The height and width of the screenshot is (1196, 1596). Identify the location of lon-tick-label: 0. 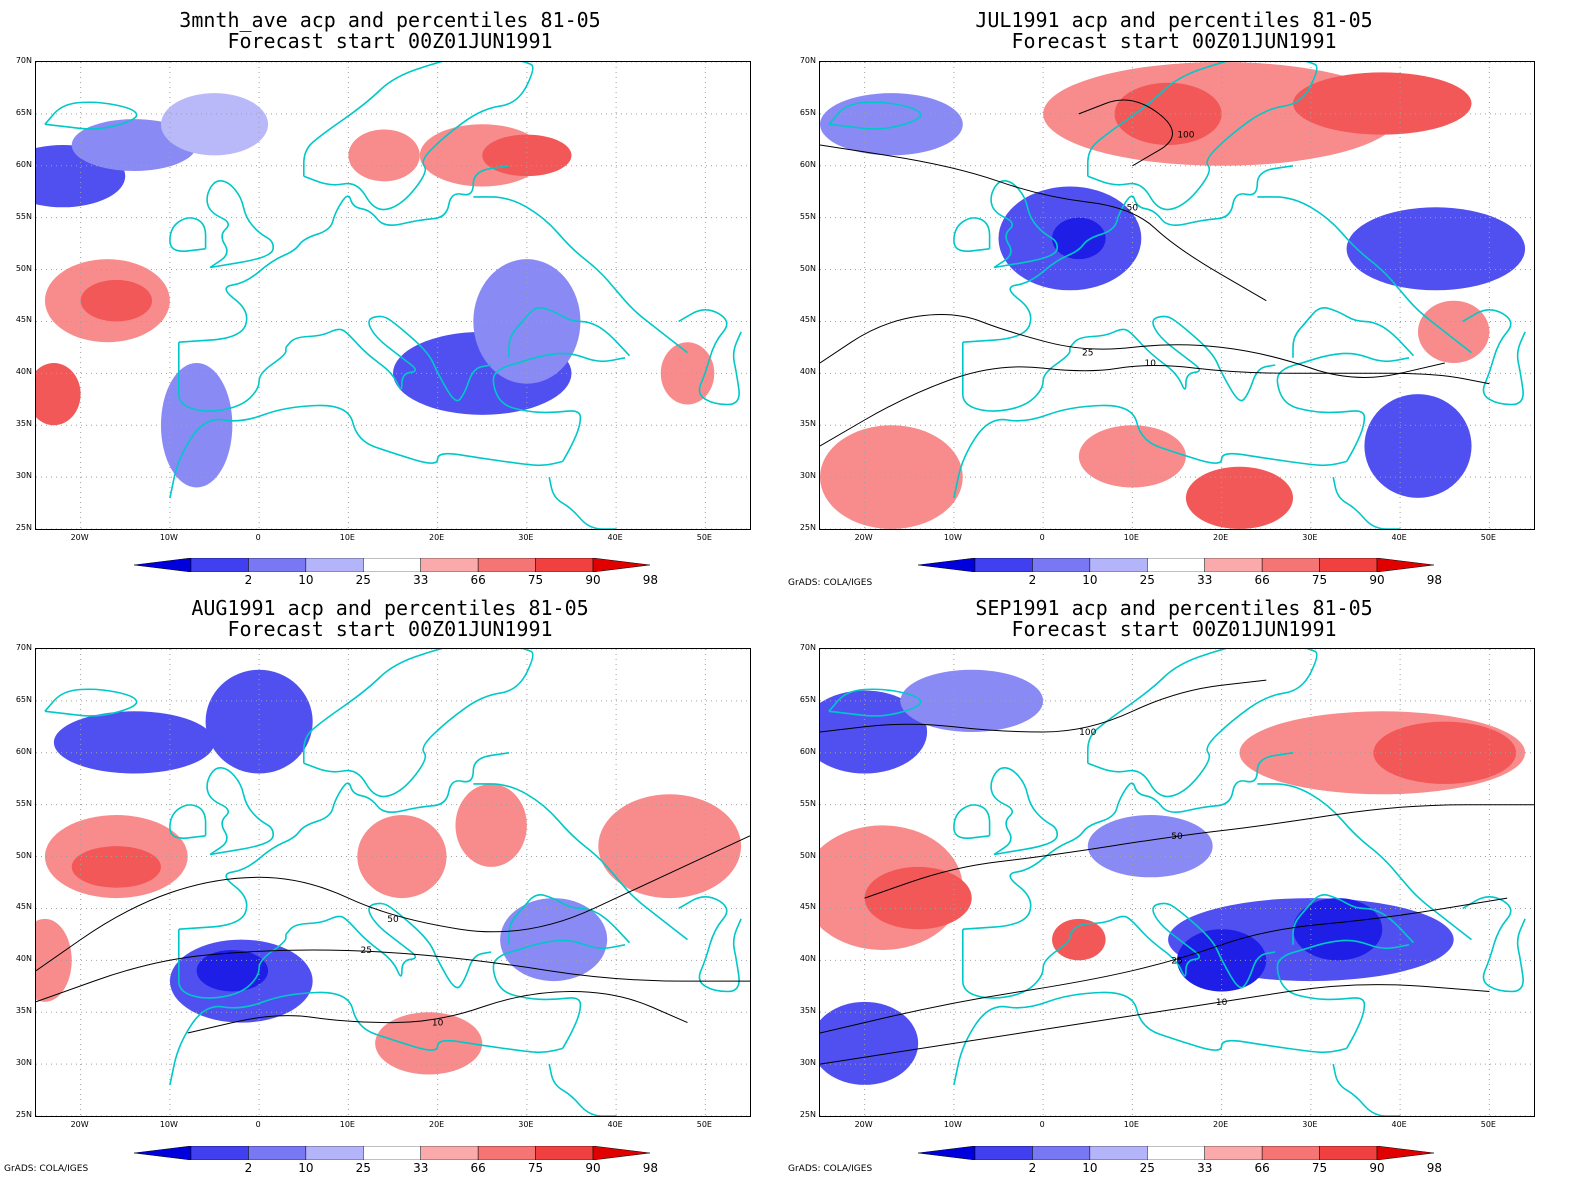
(258, 1124).